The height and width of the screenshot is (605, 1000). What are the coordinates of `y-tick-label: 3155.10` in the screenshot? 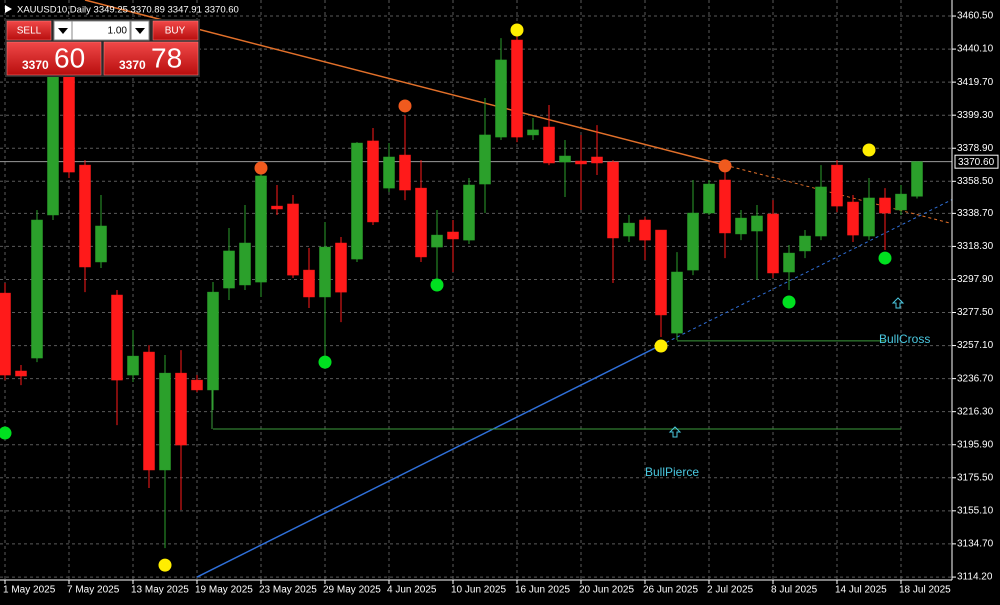 It's located at (975, 510).